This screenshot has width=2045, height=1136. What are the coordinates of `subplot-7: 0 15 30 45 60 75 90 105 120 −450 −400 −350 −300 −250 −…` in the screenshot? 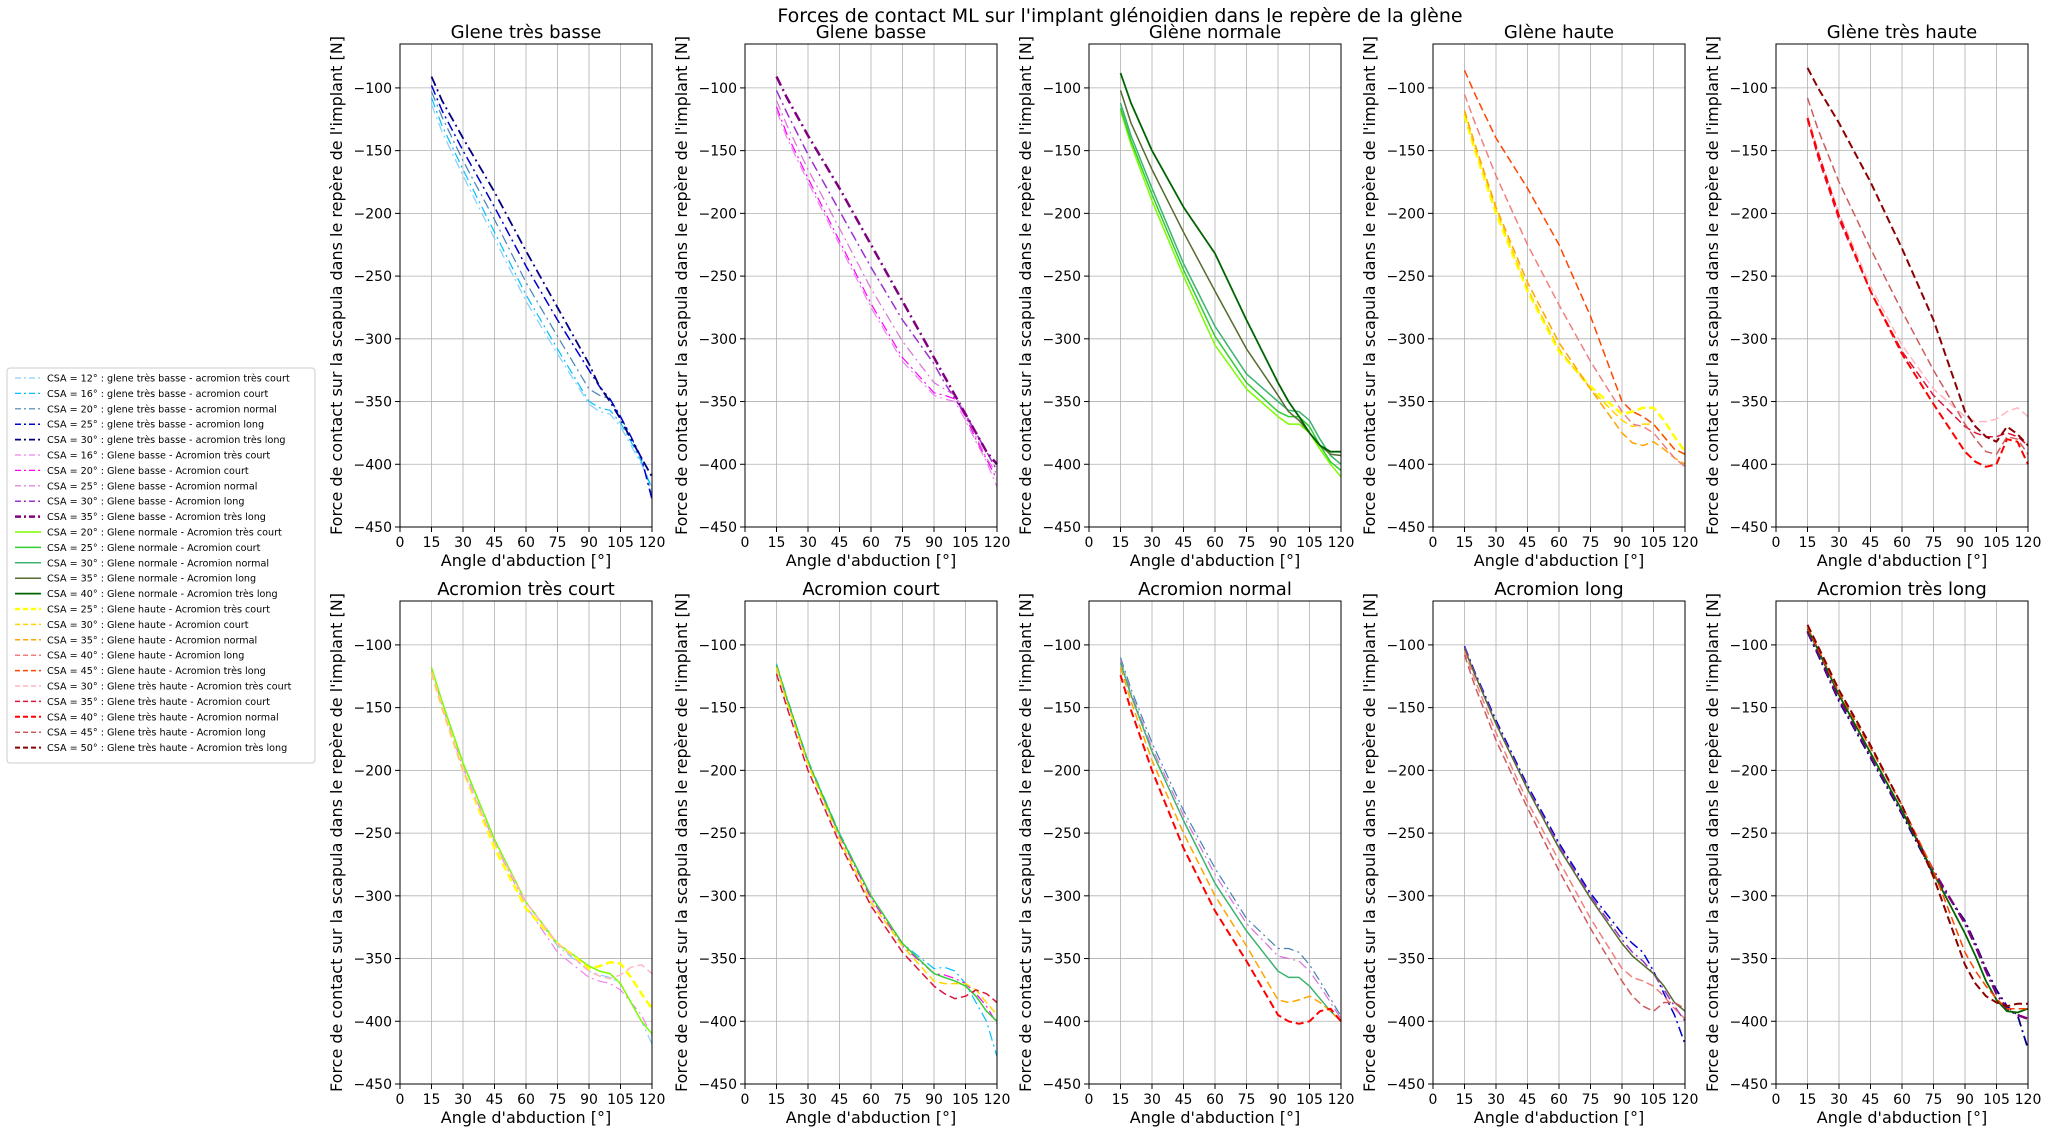 It's located at (841, 853).